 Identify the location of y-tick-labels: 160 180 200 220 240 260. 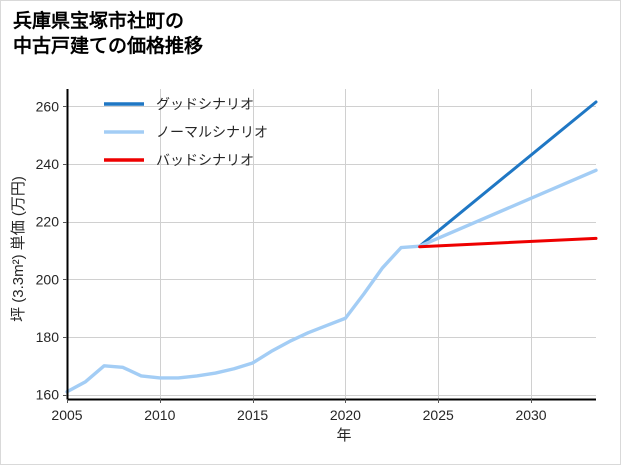
(51, 250).